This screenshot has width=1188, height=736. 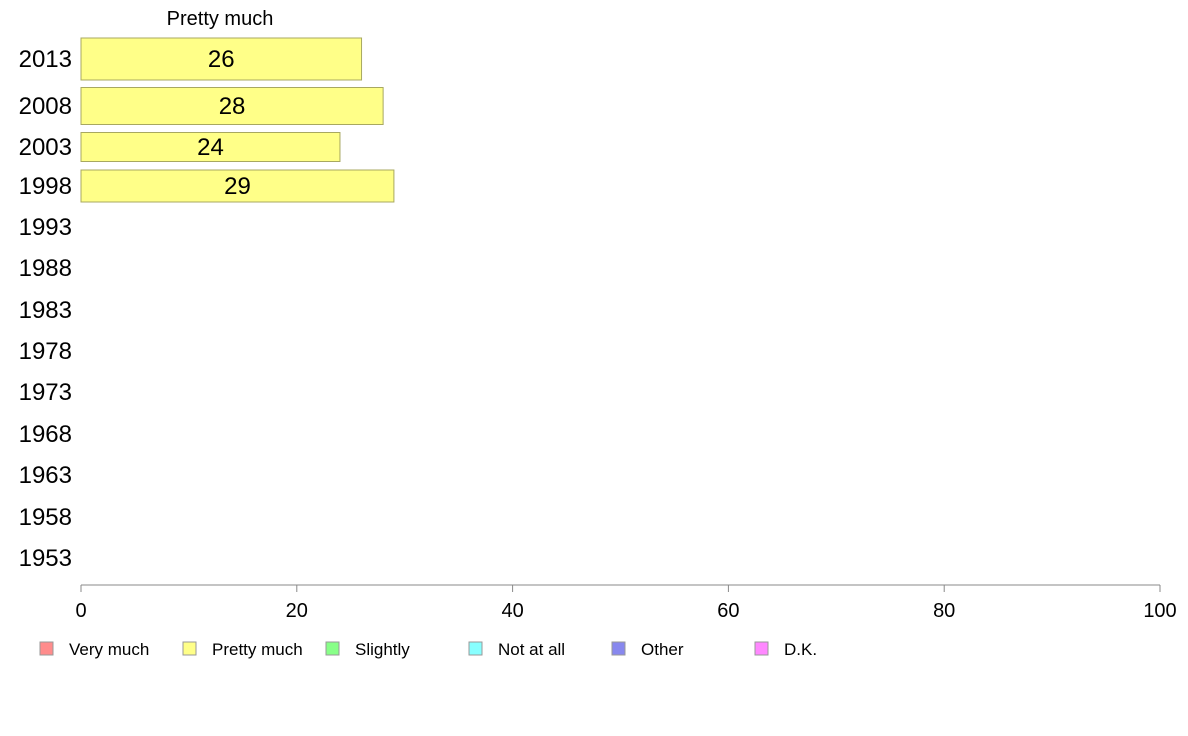 I want to click on year-label-1968: 1968, so click(x=45, y=434).